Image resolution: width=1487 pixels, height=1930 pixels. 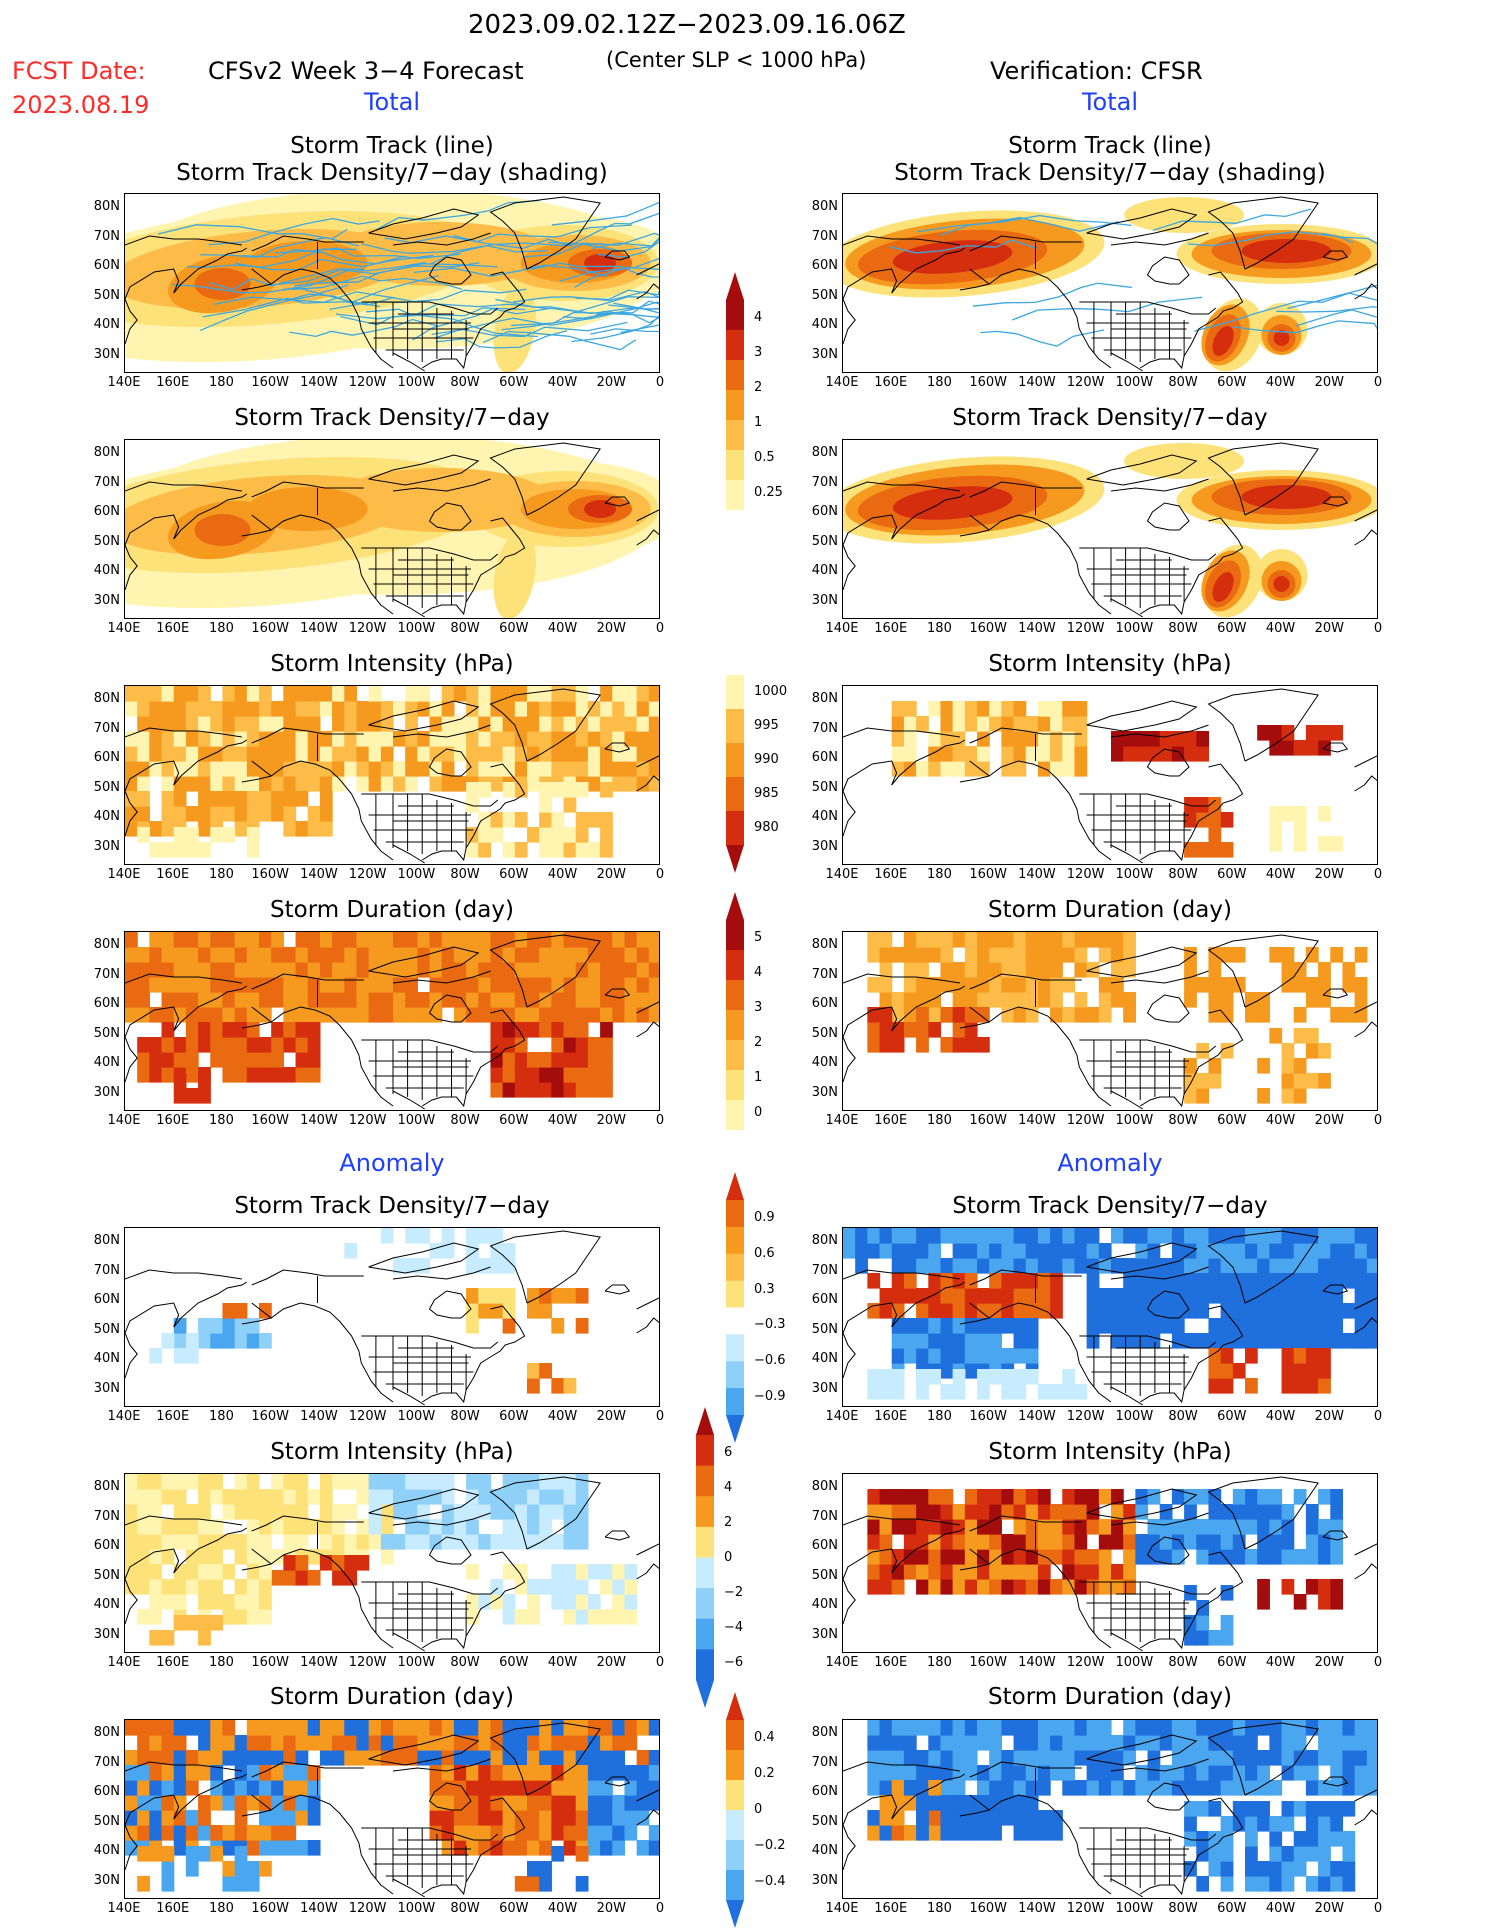 I want to click on lon-tick-label: 20W, so click(x=611, y=628).